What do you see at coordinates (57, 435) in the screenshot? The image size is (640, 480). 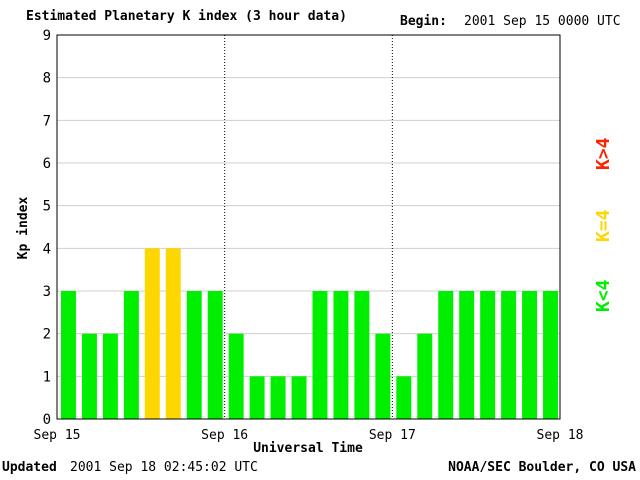 I see `x-tick-label: Sep 15` at bounding box center [57, 435].